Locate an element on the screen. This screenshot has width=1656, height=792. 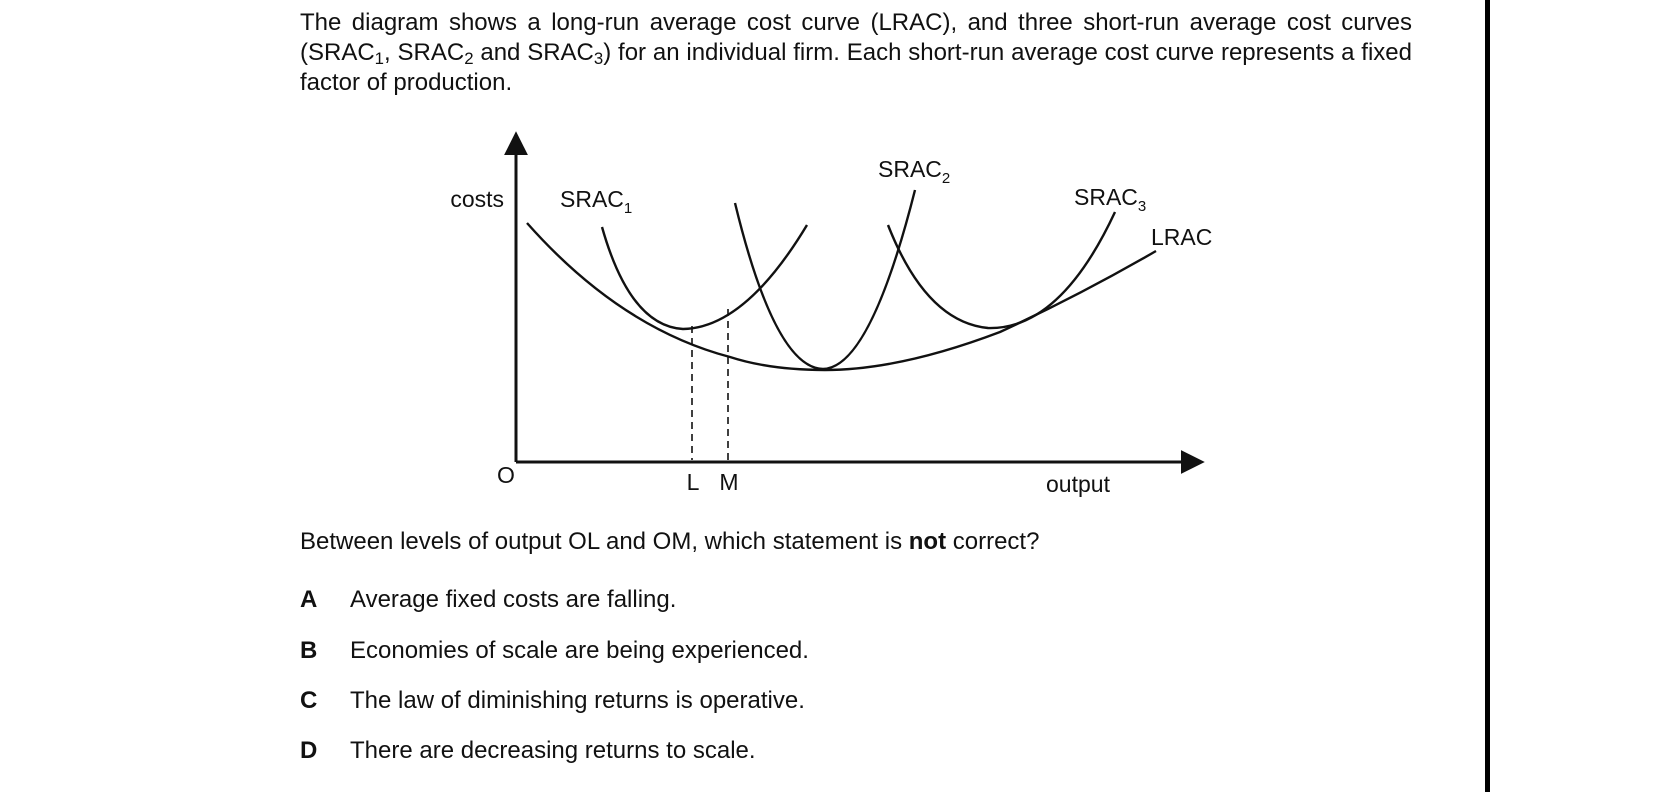
srac2-label: SRAC2 is located at coordinates (914, 171).